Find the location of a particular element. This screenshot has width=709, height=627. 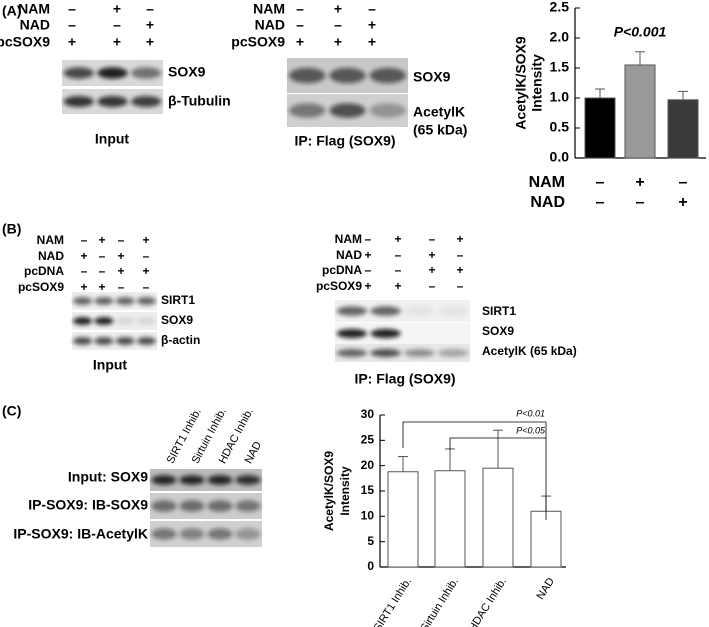

y-tick-label: 0 is located at coordinates (370, 566).